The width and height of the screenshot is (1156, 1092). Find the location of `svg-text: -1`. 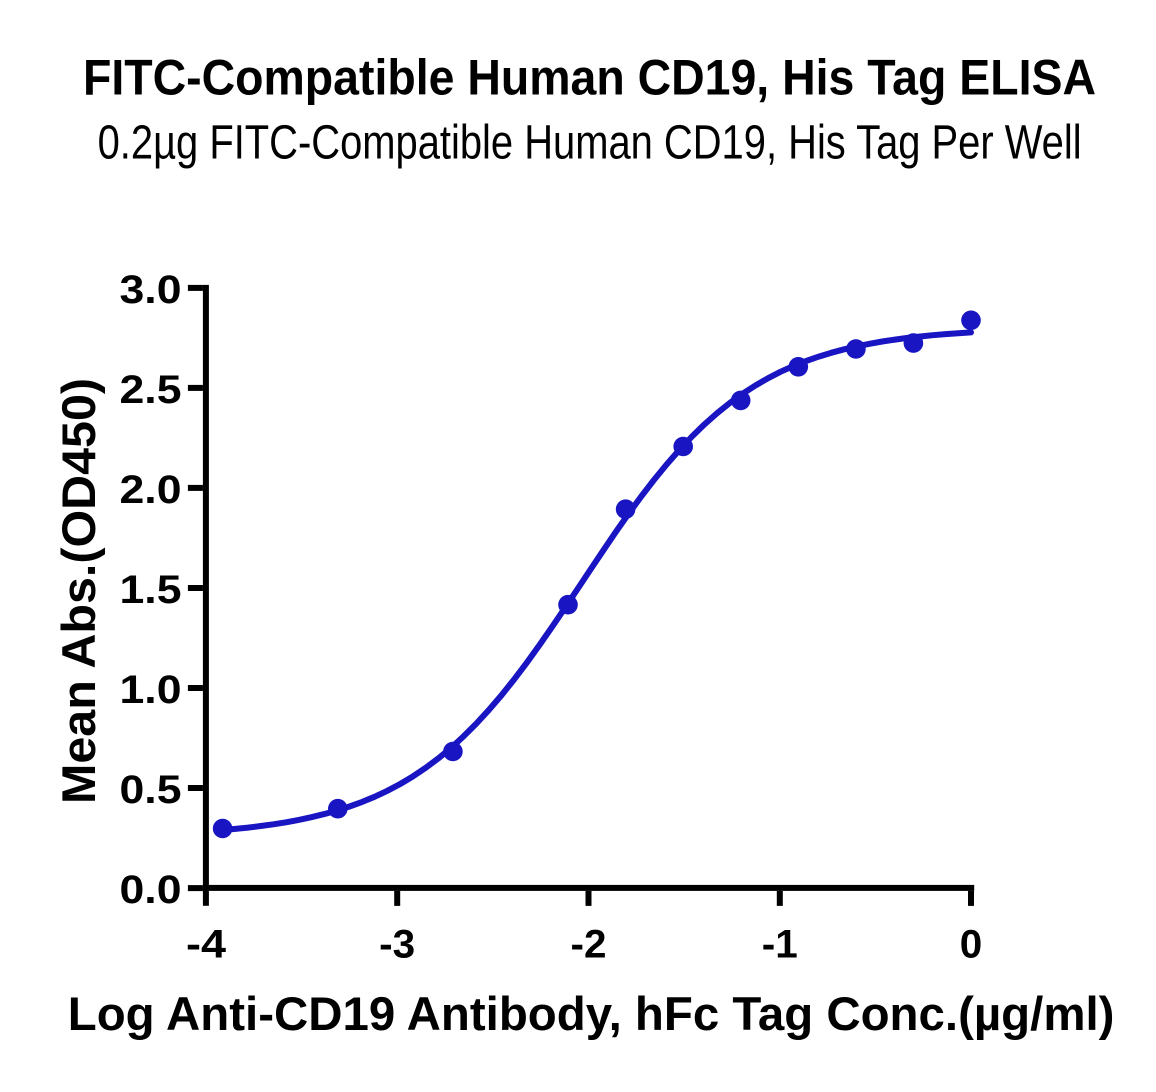

svg-text: -1 is located at coordinates (780, 945).